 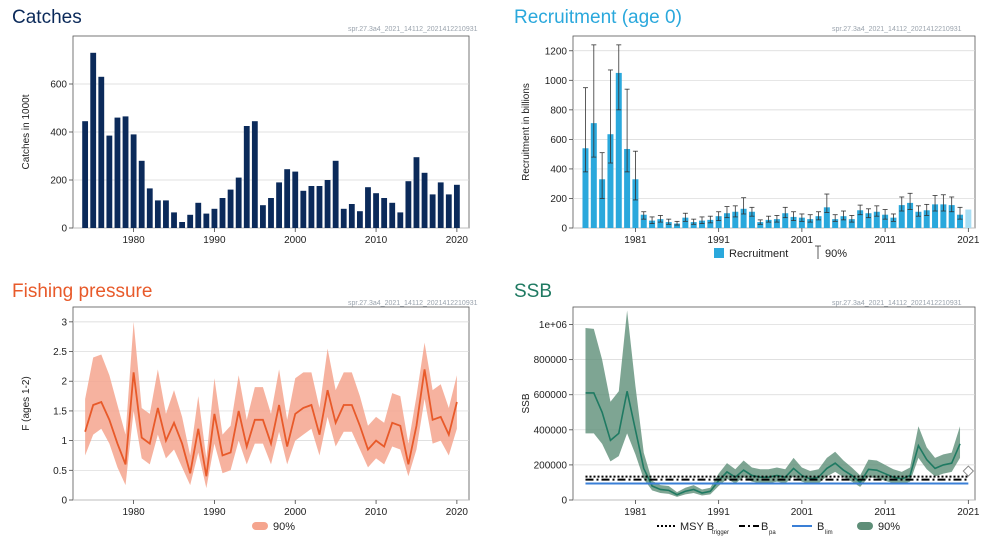 I want to click on legend-bpa-subscript: pa, so click(x=772, y=533).